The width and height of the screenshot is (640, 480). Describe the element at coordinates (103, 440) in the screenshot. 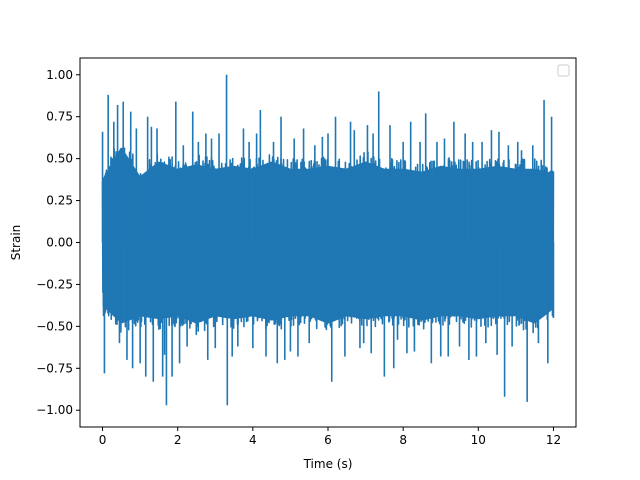

I see `x-tick-label: 0` at that location.